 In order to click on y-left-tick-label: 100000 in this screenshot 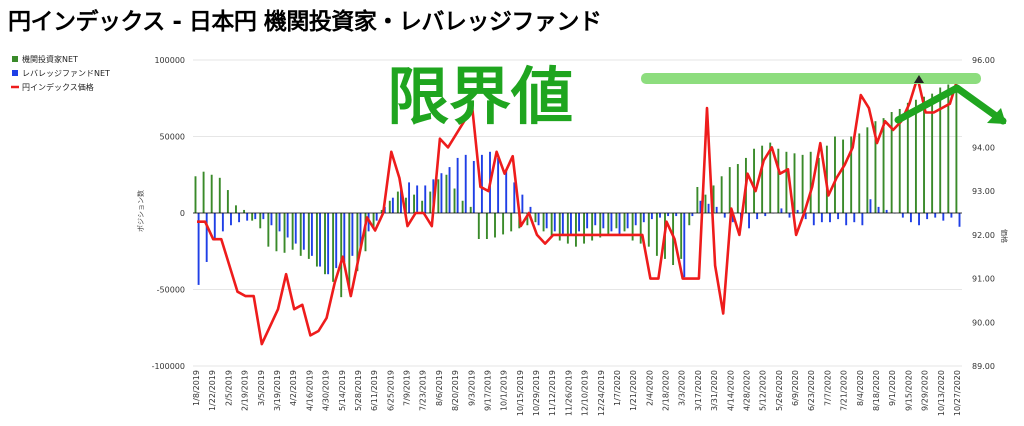, I will do `click(169, 60)`.